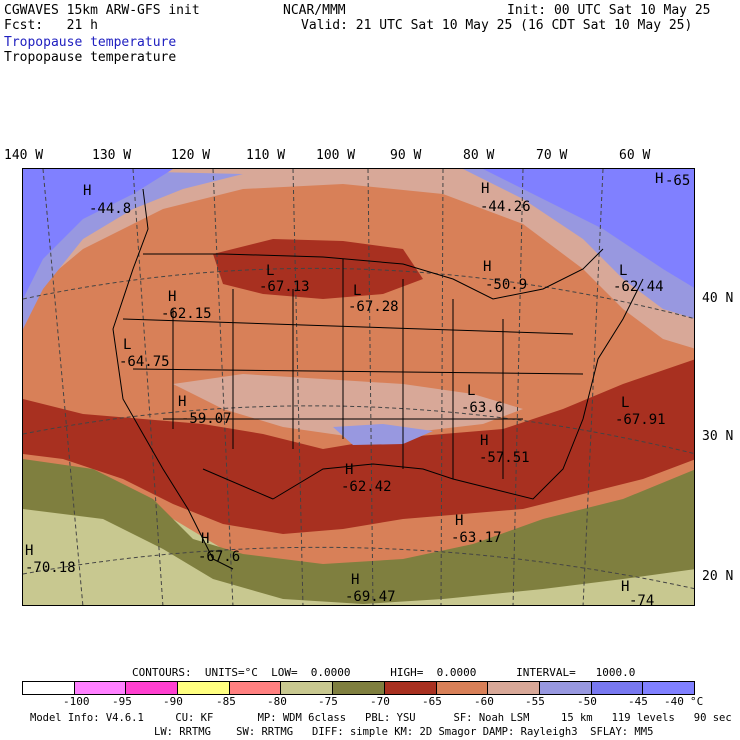  I want to click on border-line, so click(373, 274).